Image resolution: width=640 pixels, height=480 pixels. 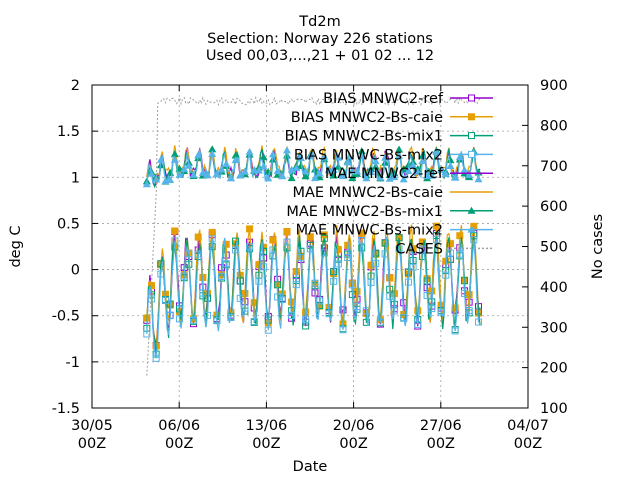 What do you see at coordinates (367, 193) in the screenshot?
I see `legend-label: MAE MNWC2-Bs-caie` at bounding box center [367, 193].